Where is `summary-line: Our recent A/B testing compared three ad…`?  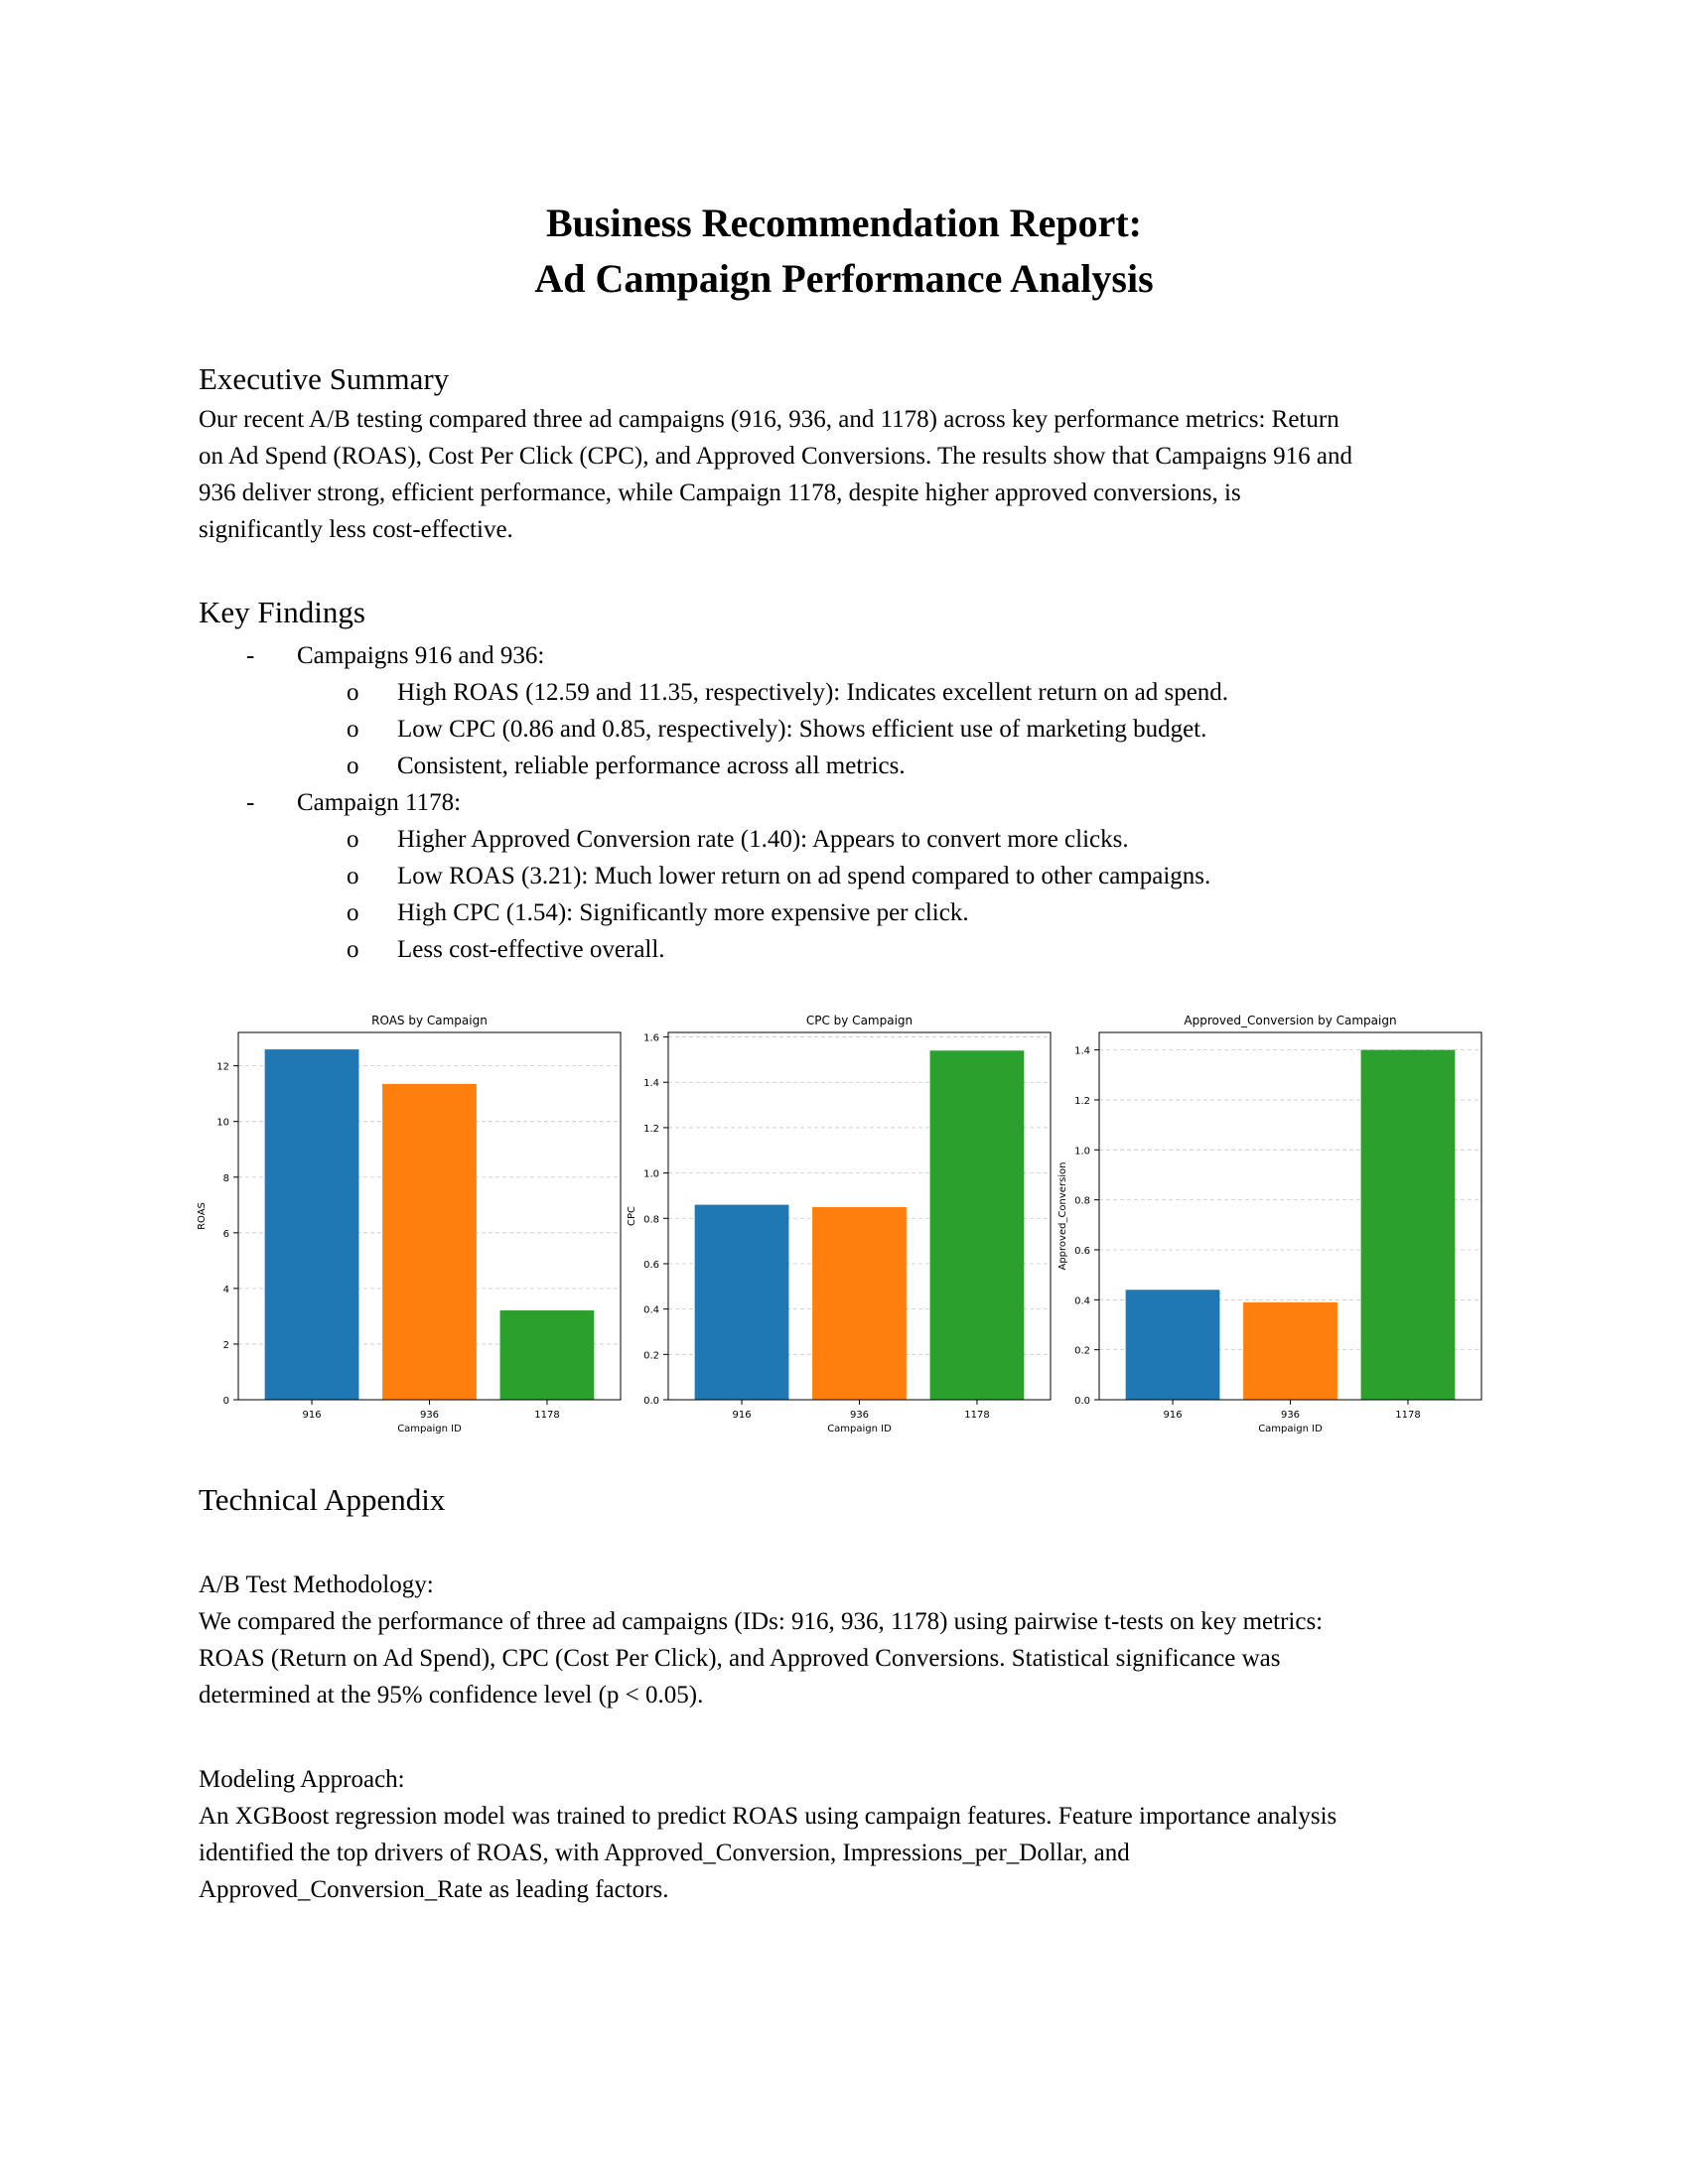 summary-line: Our recent A/B testing compared three ad… is located at coordinates (769, 419).